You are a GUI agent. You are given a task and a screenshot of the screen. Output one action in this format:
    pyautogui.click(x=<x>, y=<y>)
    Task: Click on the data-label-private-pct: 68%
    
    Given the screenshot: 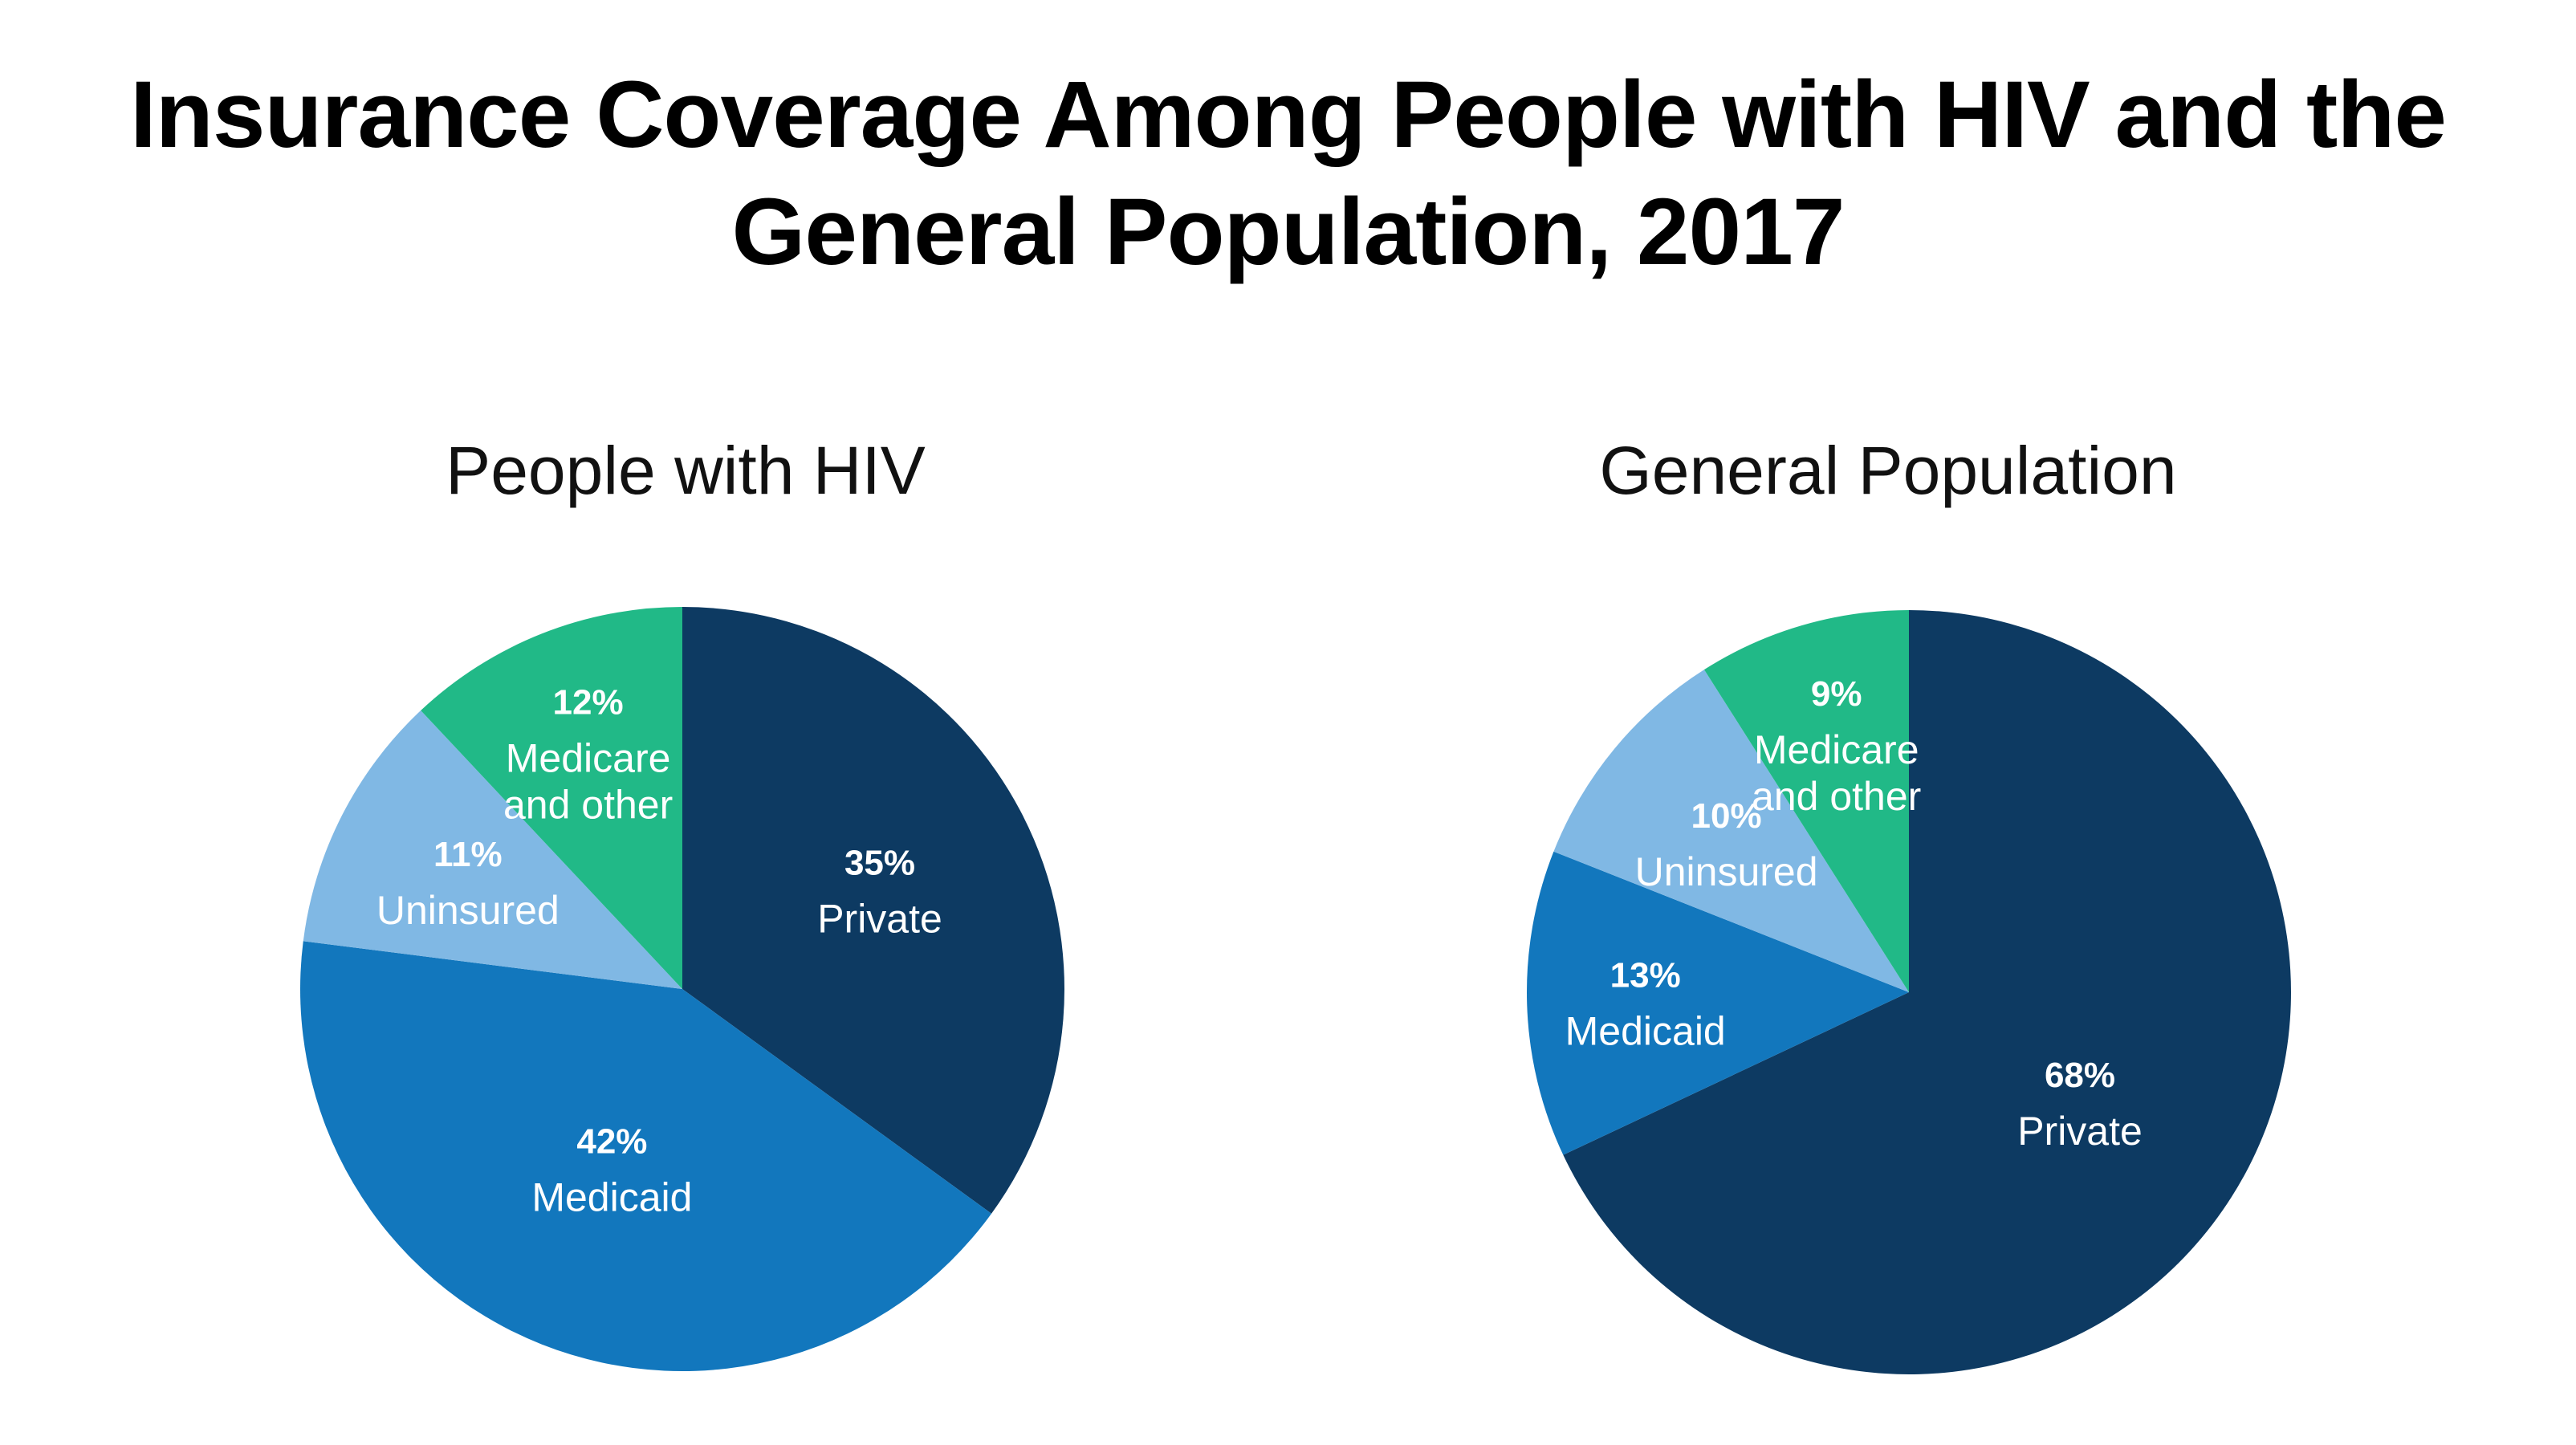 What is the action you would take?
    pyautogui.click(x=2080, y=1075)
    